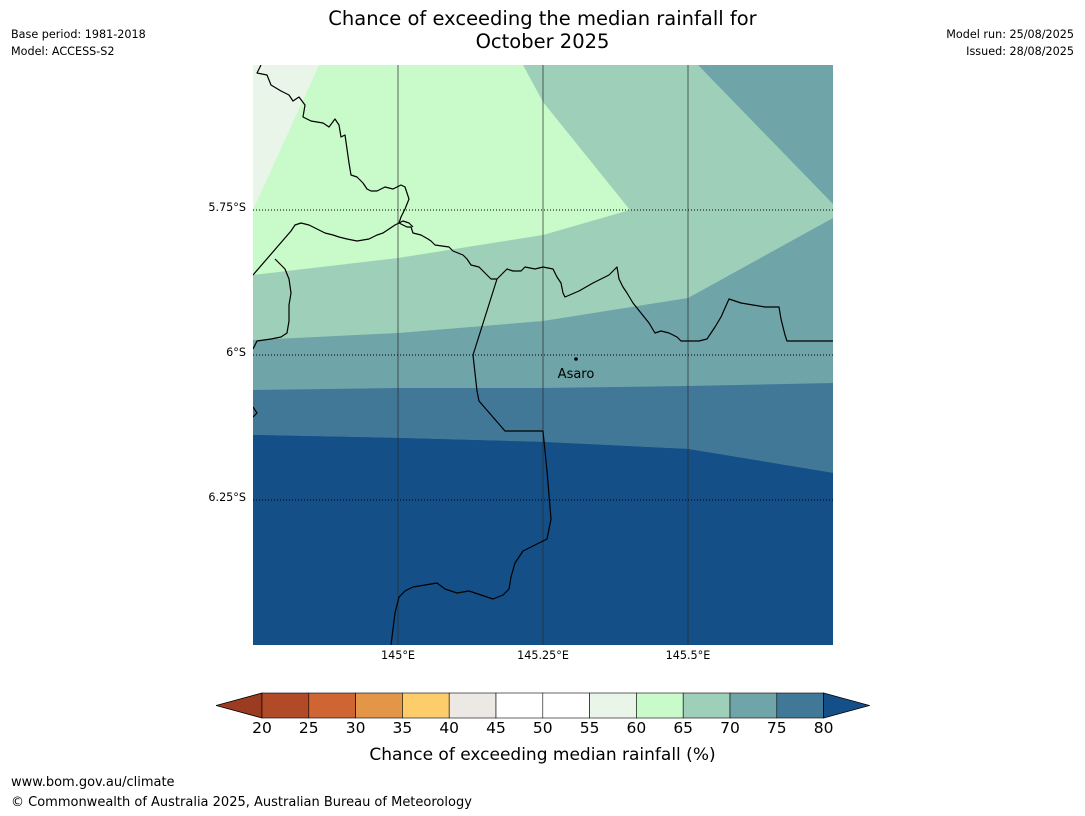 Image resolution: width=1085 pixels, height=816 pixels. I want to click on base-period-text: Base period: 1981-2018, so click(78, 34).